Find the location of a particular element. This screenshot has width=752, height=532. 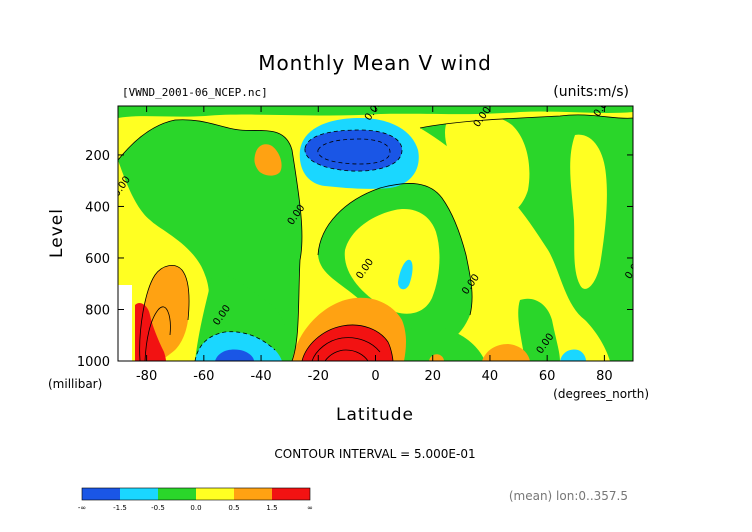

legend-label: ∞ is located at coordinates (310, 508).